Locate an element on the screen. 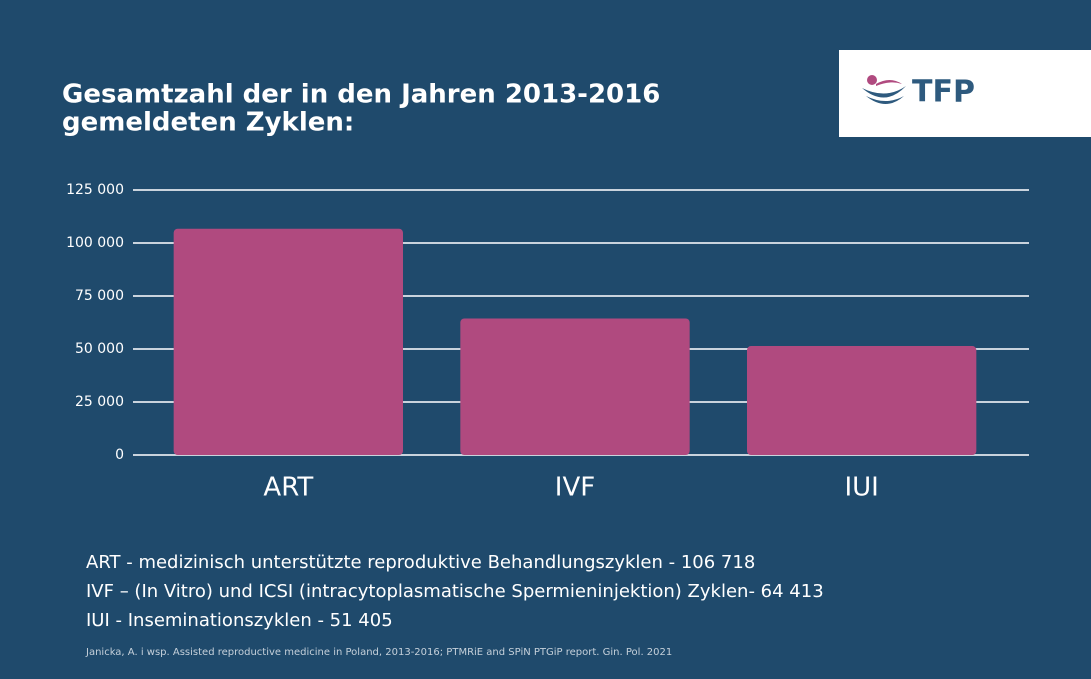 This screenshot has width=1091, height=679. chart-title: gemeldeten Zyklen: is located at coordinates (208, 123).